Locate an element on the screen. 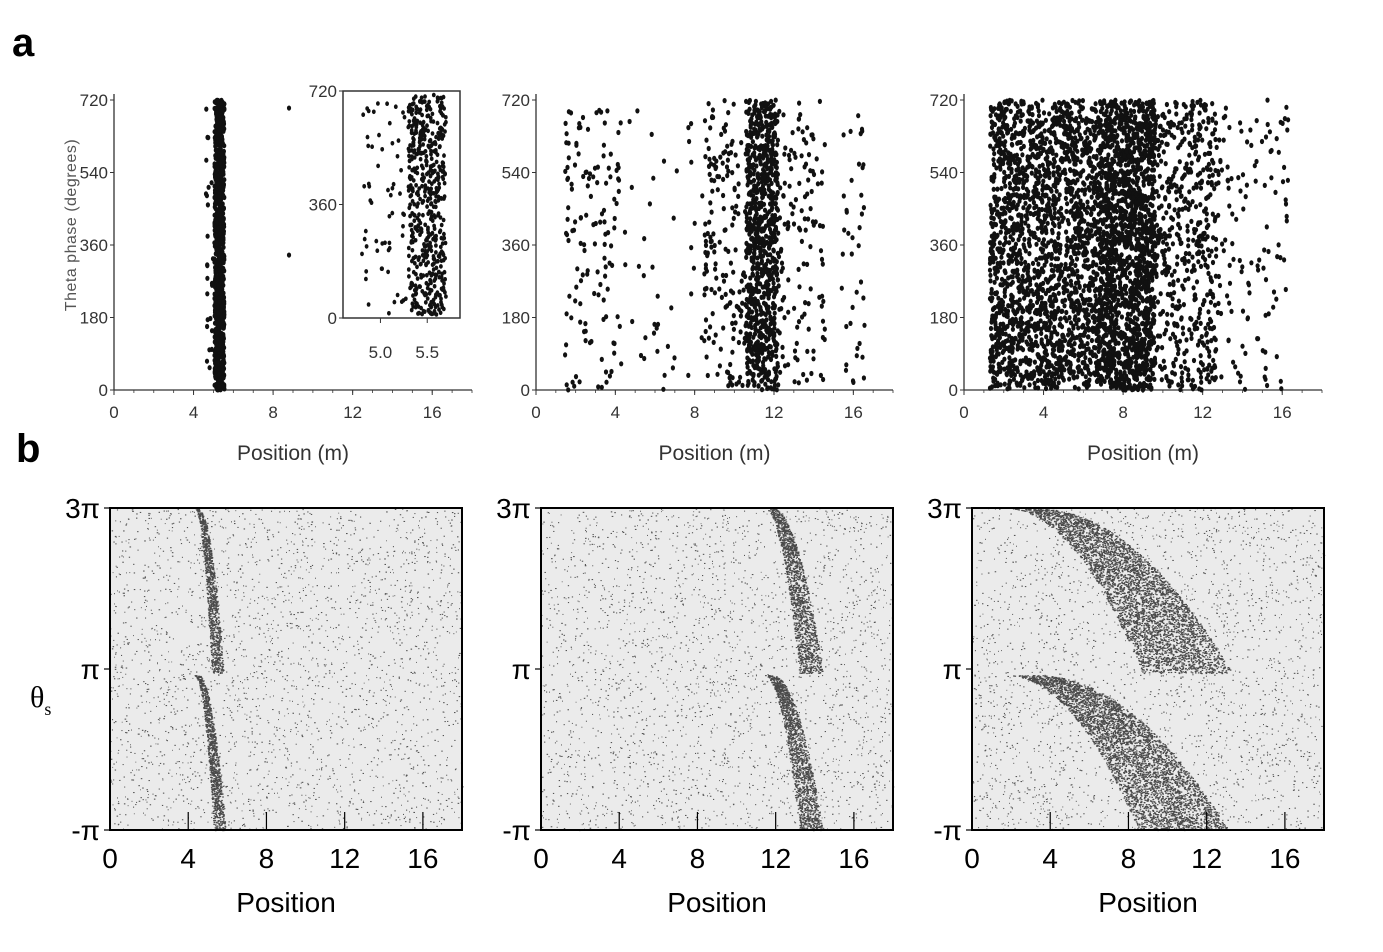  y-tick-label: 180 is located at coordinates (94, 318).